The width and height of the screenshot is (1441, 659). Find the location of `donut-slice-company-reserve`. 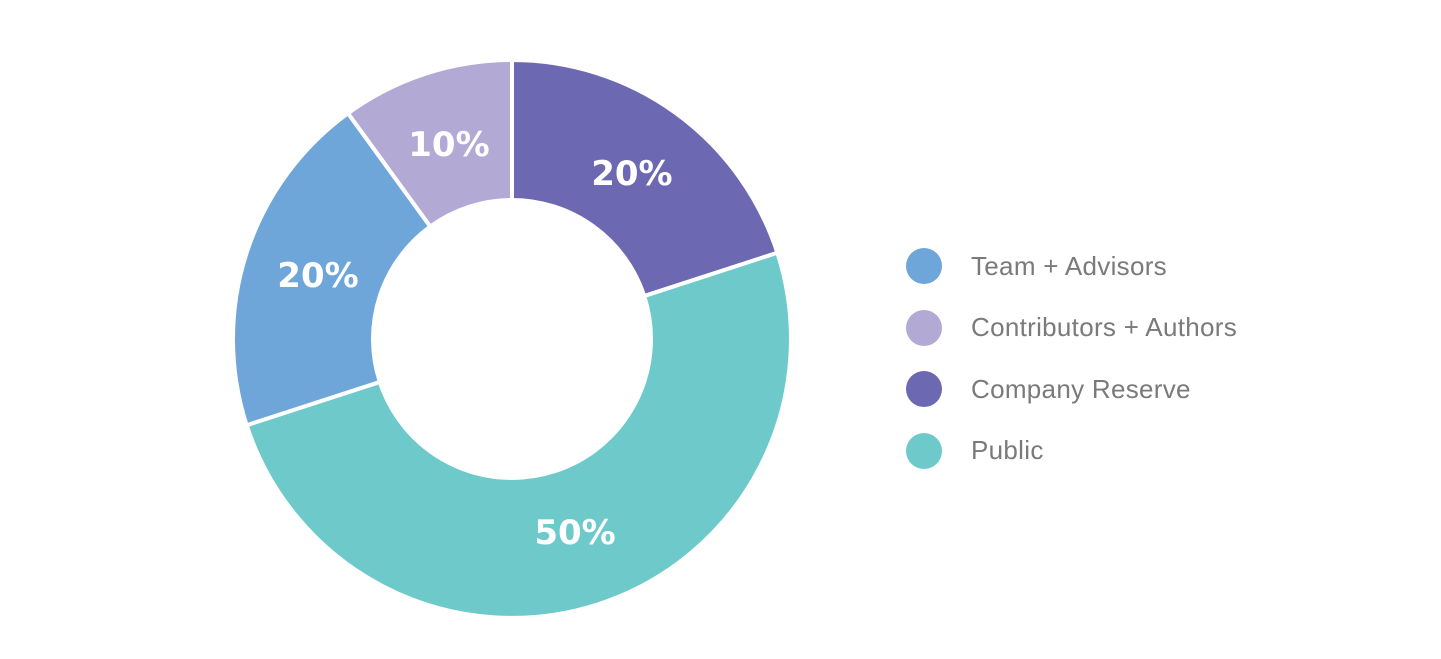

donut-slice-company-reserve is located at coordinates (645, 178).